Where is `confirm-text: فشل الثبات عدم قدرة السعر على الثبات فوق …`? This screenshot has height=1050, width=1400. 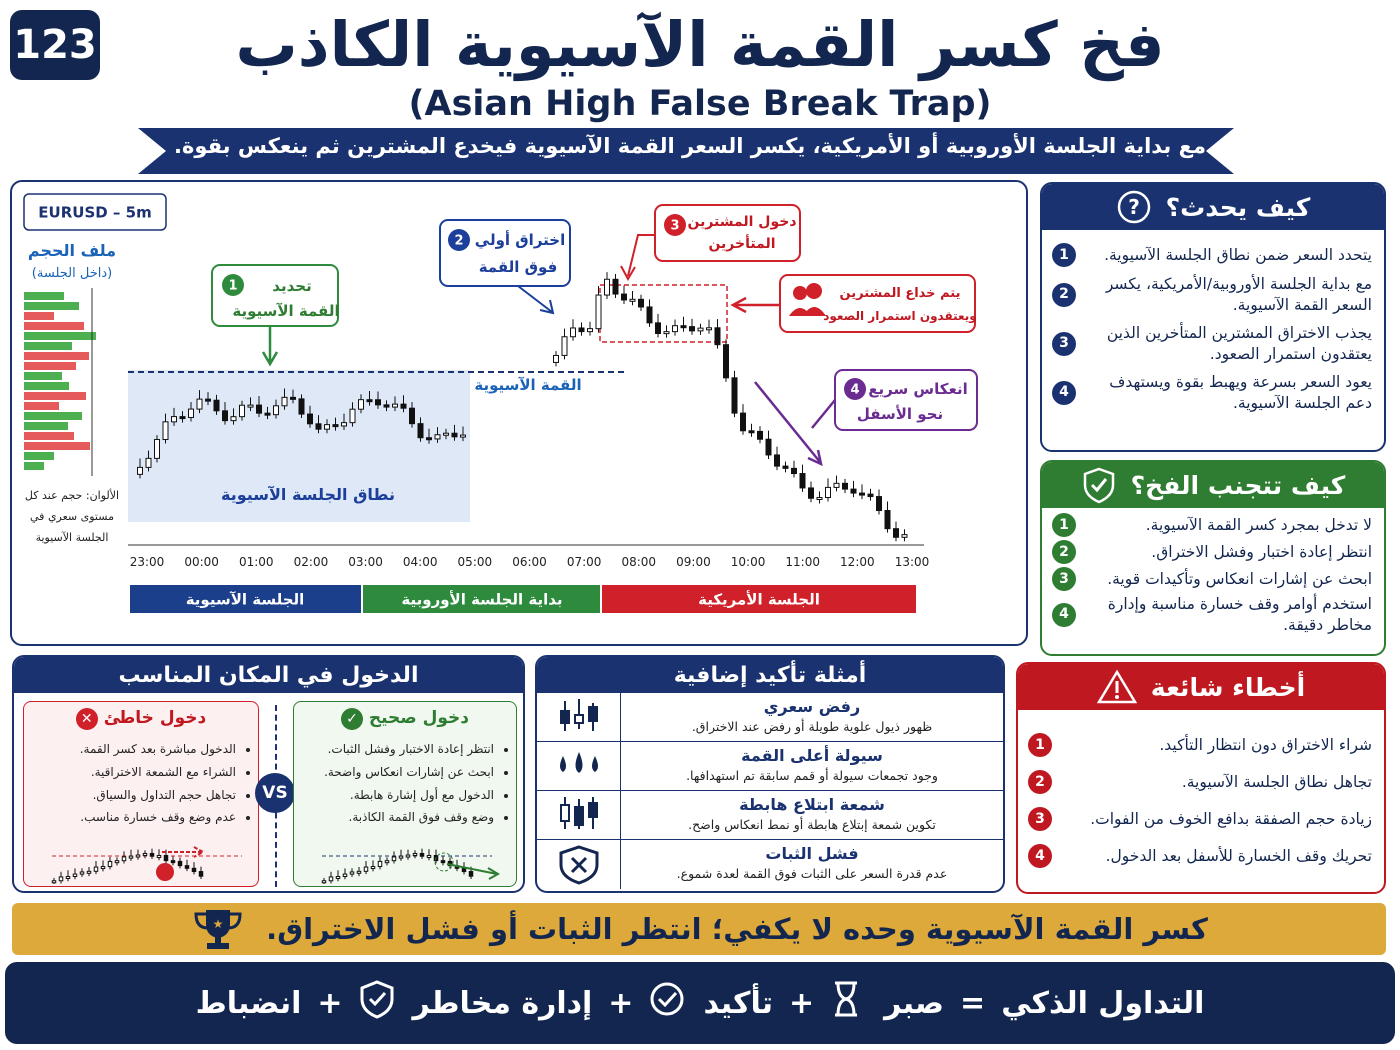
confirm-text: فشل الثبات عدم قدرة السعر على الثبات فوق … is located at coordinates (812, 864).